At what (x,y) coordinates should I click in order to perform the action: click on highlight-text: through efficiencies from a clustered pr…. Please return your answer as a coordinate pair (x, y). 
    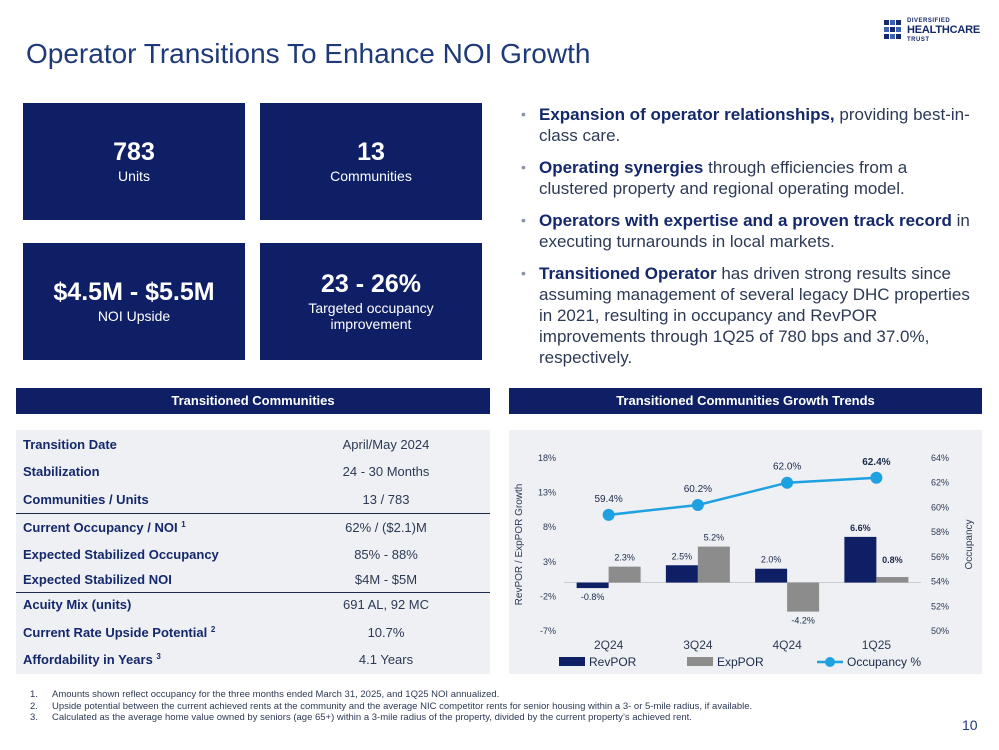
    Looking at the image, I should click on (723, 178).